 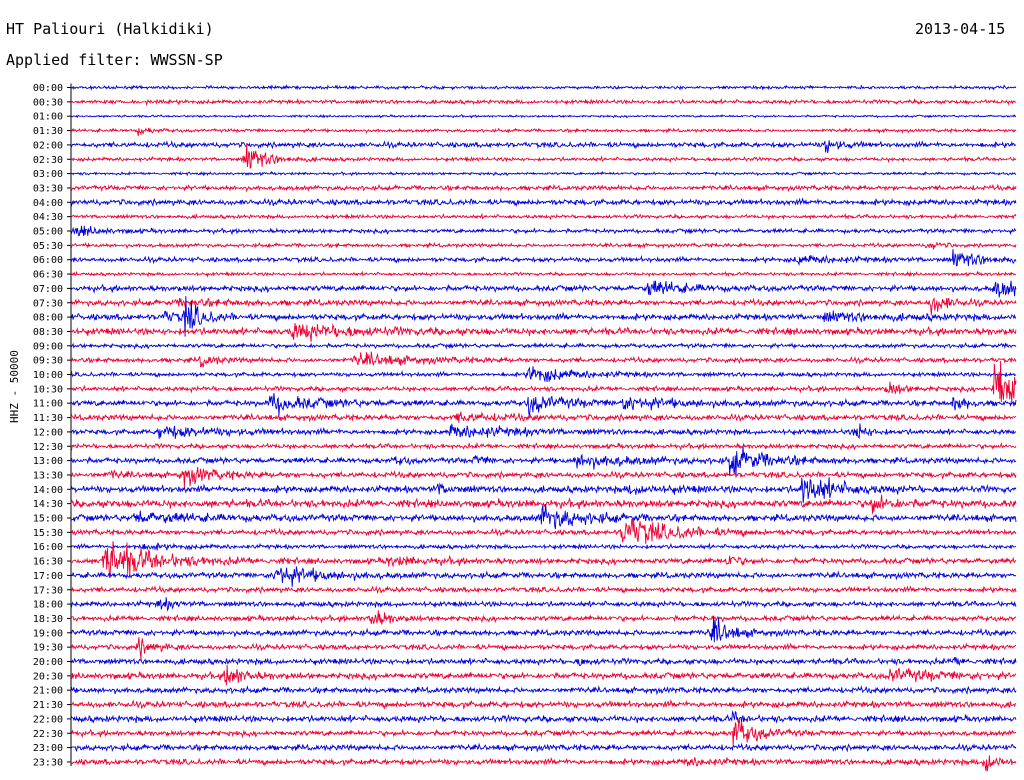 What do you see at coordinates (48, 605) in the screenshot?
I see `row-time-label: 18:00` at bounding box center [48, 605].